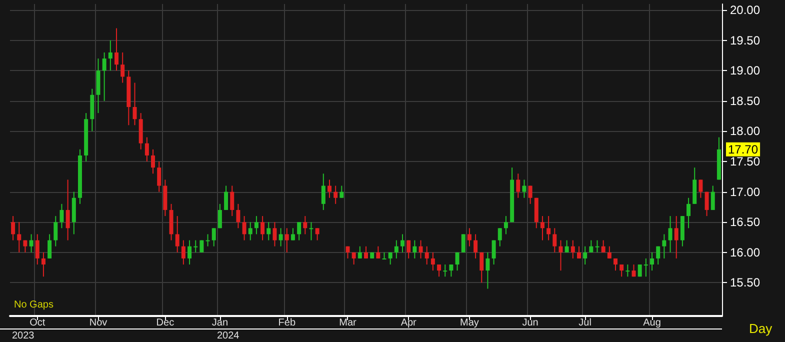 This screenshot has width=785, height=342. What do you see at coordinates (530, 323) in the screenshot?
I see `x-tick-label: Jun` at bounding box center [530, 323].